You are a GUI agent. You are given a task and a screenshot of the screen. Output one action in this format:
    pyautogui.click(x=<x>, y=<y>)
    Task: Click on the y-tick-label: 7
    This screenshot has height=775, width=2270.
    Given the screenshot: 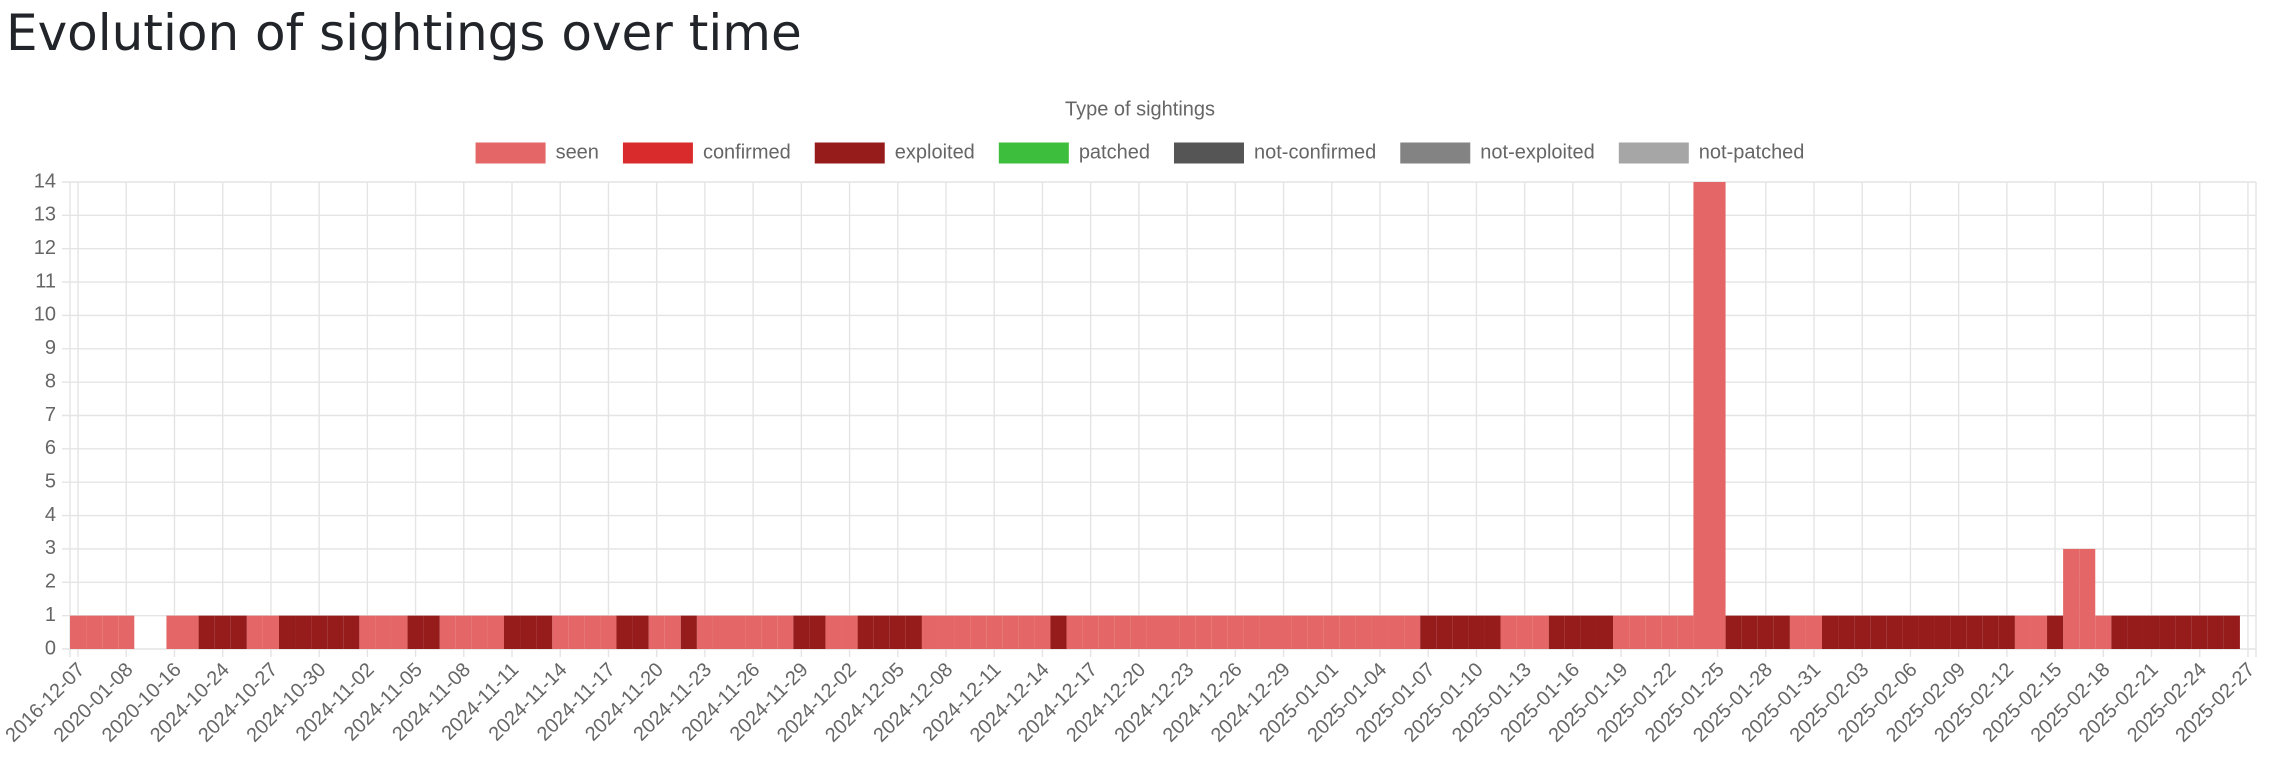 What is the action you would take?
    pyautogui.click(x=50, y=415)
    